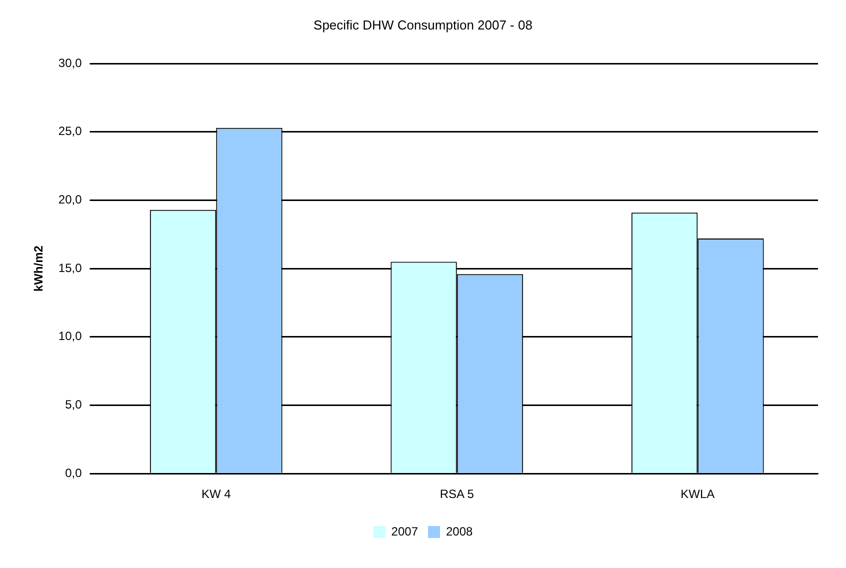 This screenshot has height=568, width=846. What do you see at coordinates (73, 405) in the screenshot?
I see `y-tick-label: 5,0` at bounding box center [73, 405].